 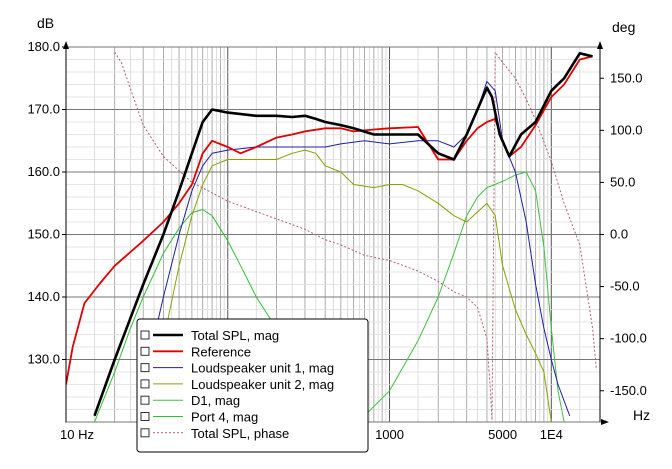 What do you see at coordinates (235, 335) in the screenshot?
I see `legend-label: Total SPL, mag` at bounding box center [235, 335].